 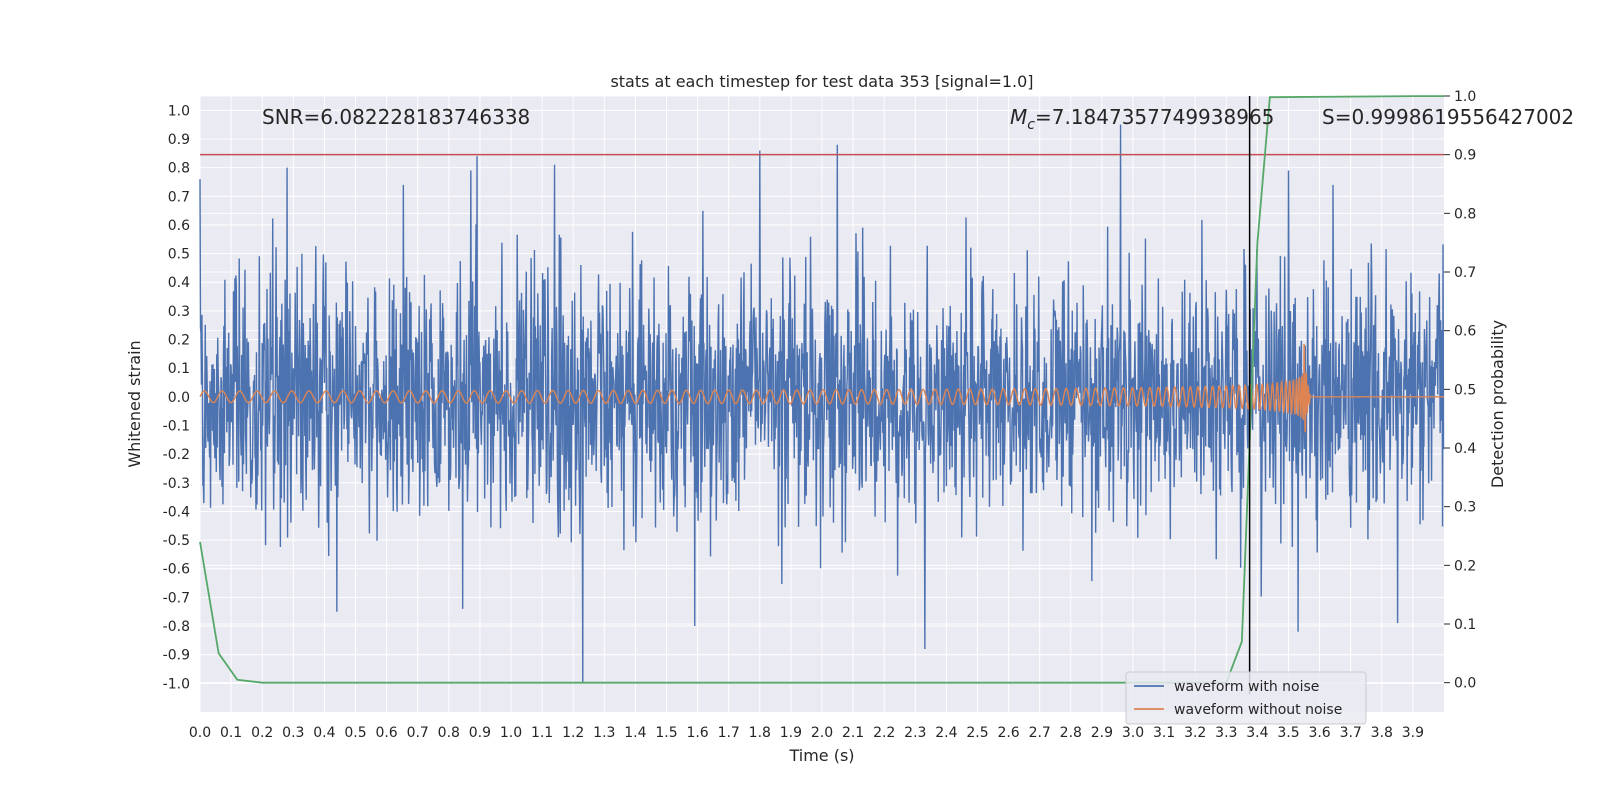 What do you see at coordinates (1164, 733) in the screenshot?
I see `x-tick-label: 3.1` at bounding box center [1164, 733].